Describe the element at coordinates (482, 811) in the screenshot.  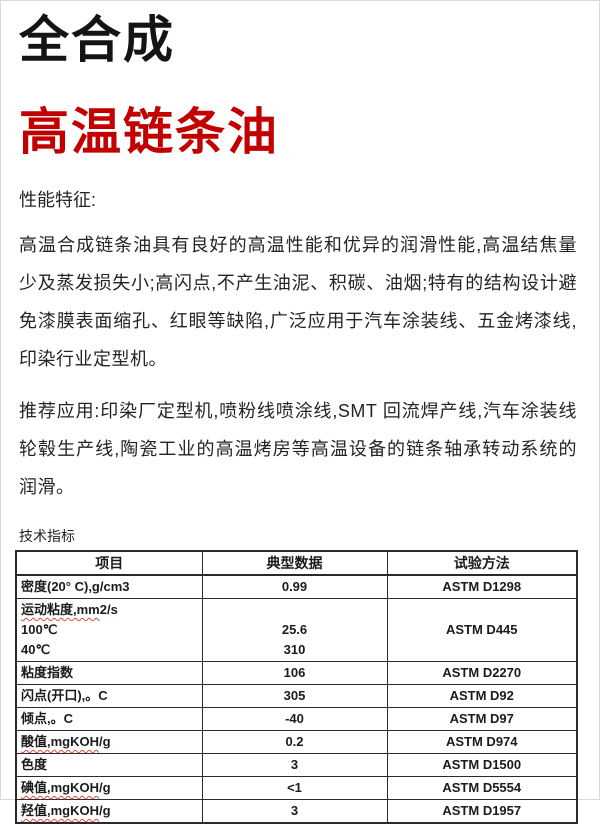
I see `method-cell: ASTM D1957` at that location.